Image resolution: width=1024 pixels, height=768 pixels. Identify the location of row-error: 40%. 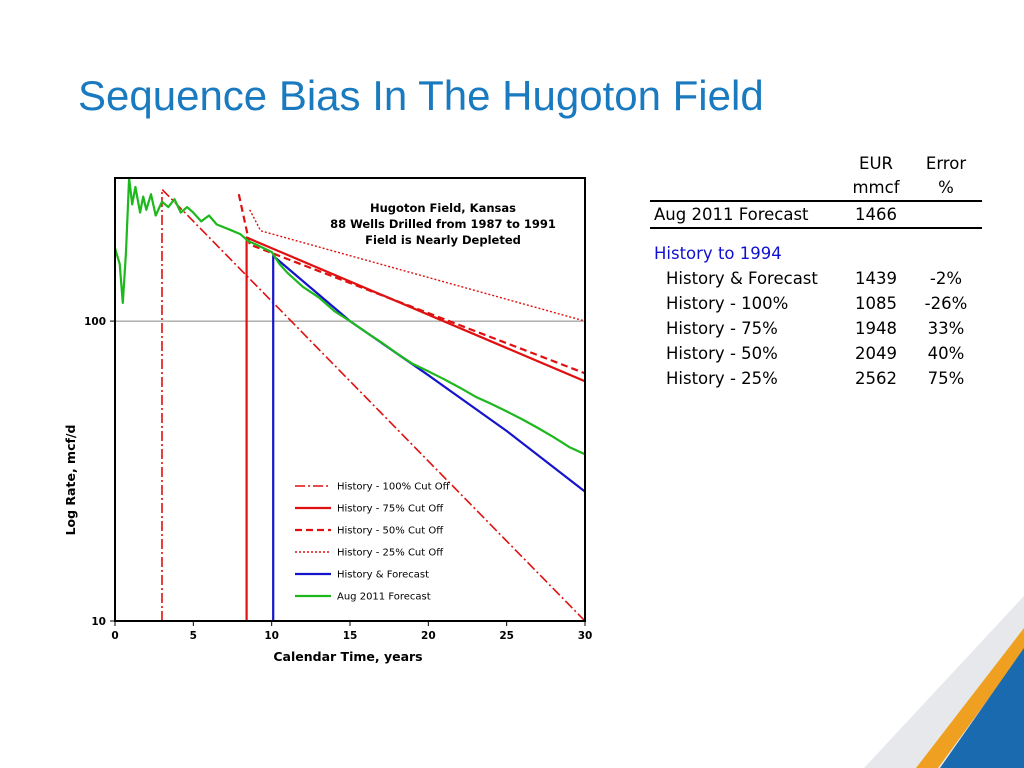
(946, 353).